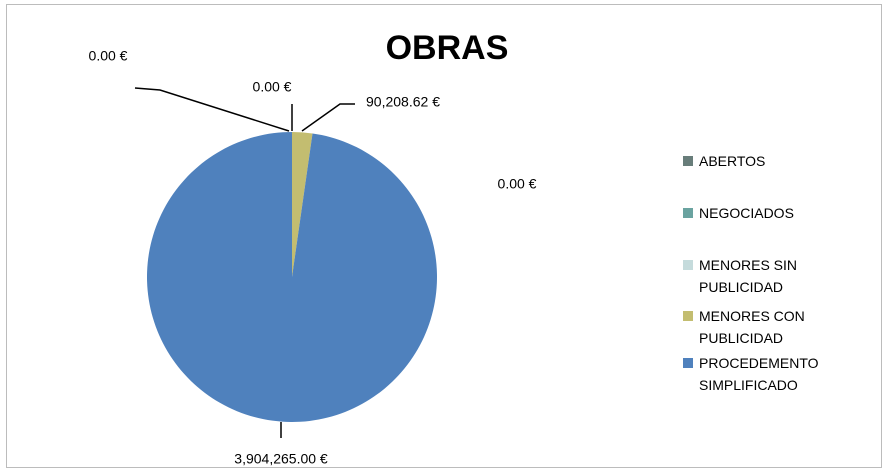  I want to click on legend-label: ABERTOS, so click(732, 161).